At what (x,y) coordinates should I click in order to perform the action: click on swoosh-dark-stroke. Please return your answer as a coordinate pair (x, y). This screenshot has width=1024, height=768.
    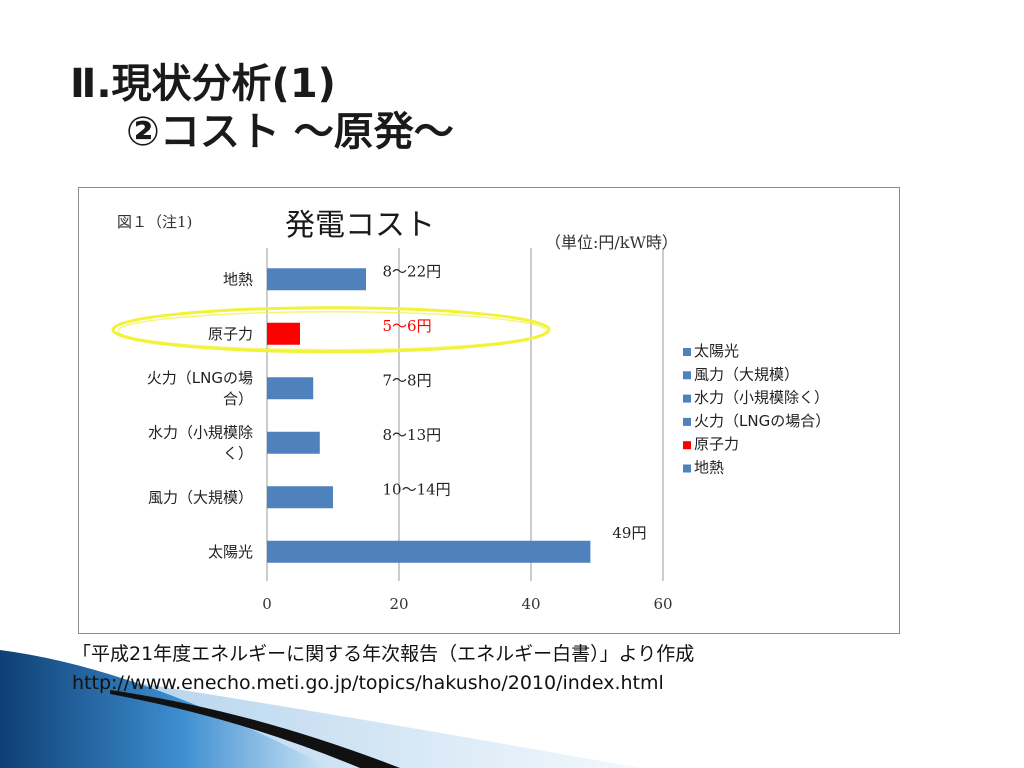
    Looking at the image, I should click on (255, 729).